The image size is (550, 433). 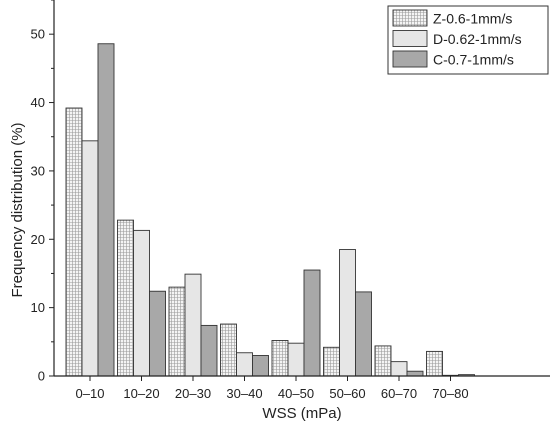 What do you see at coordinates (17, 209) in the screenshot?
I see `y-axis-title: Frequency distribution (%)` at bounding box center [17, 209].